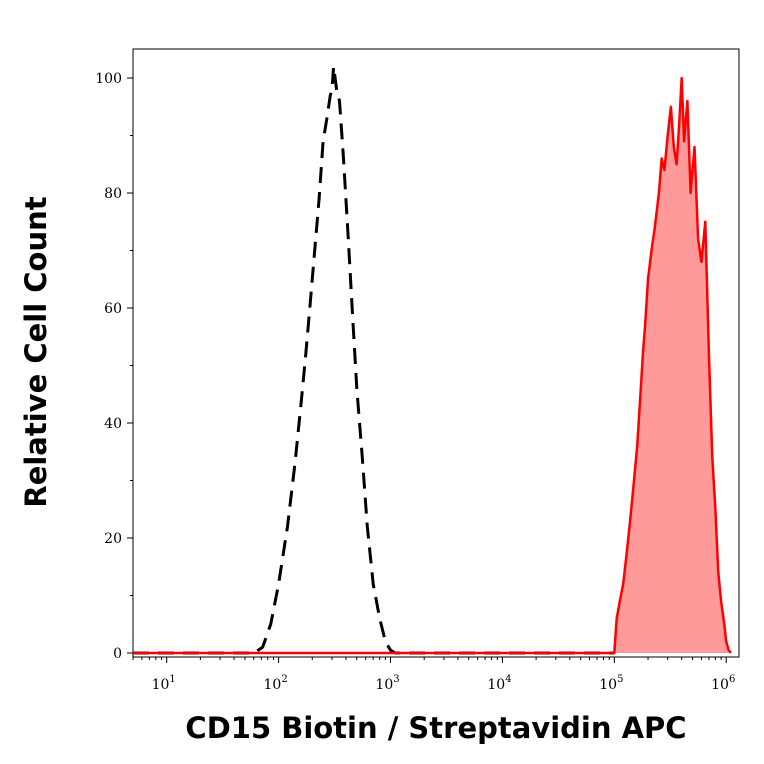 Image resolution: width=764 pixels, height=764 pixels. Describe the element at coordinates (164, 683) in the screenshot. I see `x-tick-label: 10¹` at that location.